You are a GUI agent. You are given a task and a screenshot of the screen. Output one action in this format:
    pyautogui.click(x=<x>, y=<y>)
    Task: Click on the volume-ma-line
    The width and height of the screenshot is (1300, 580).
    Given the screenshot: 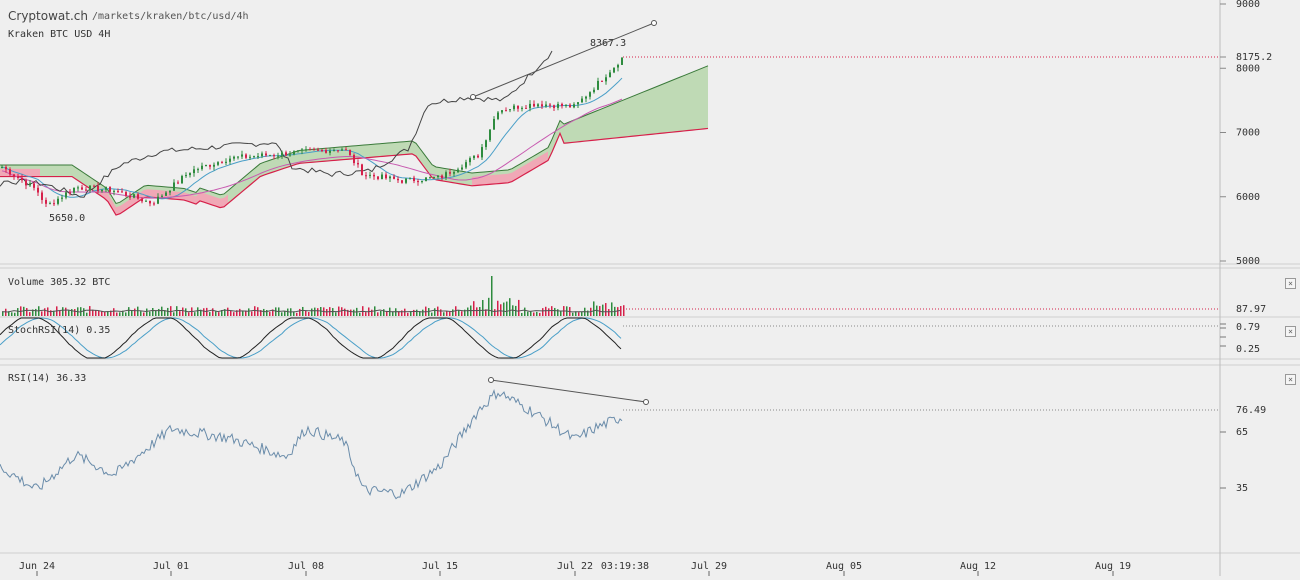 What is the action you would take?
    pyautogui.click(x=311, y=311)
    